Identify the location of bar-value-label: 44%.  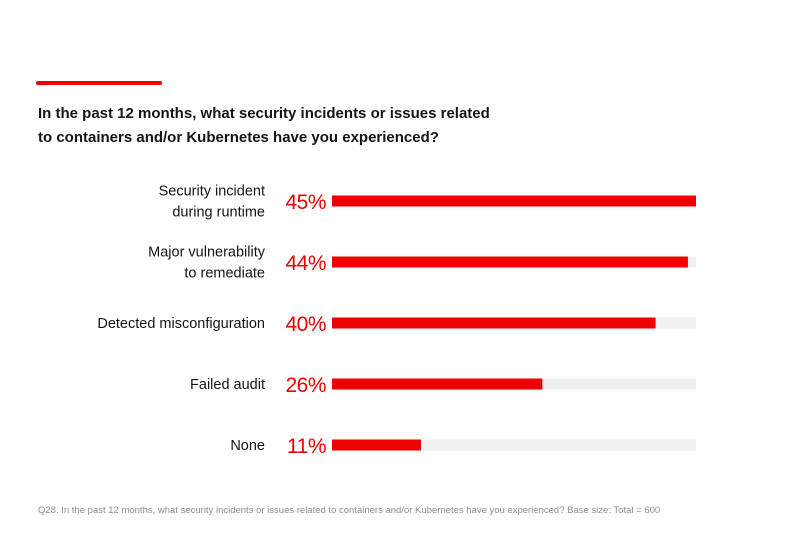
(305, 263).